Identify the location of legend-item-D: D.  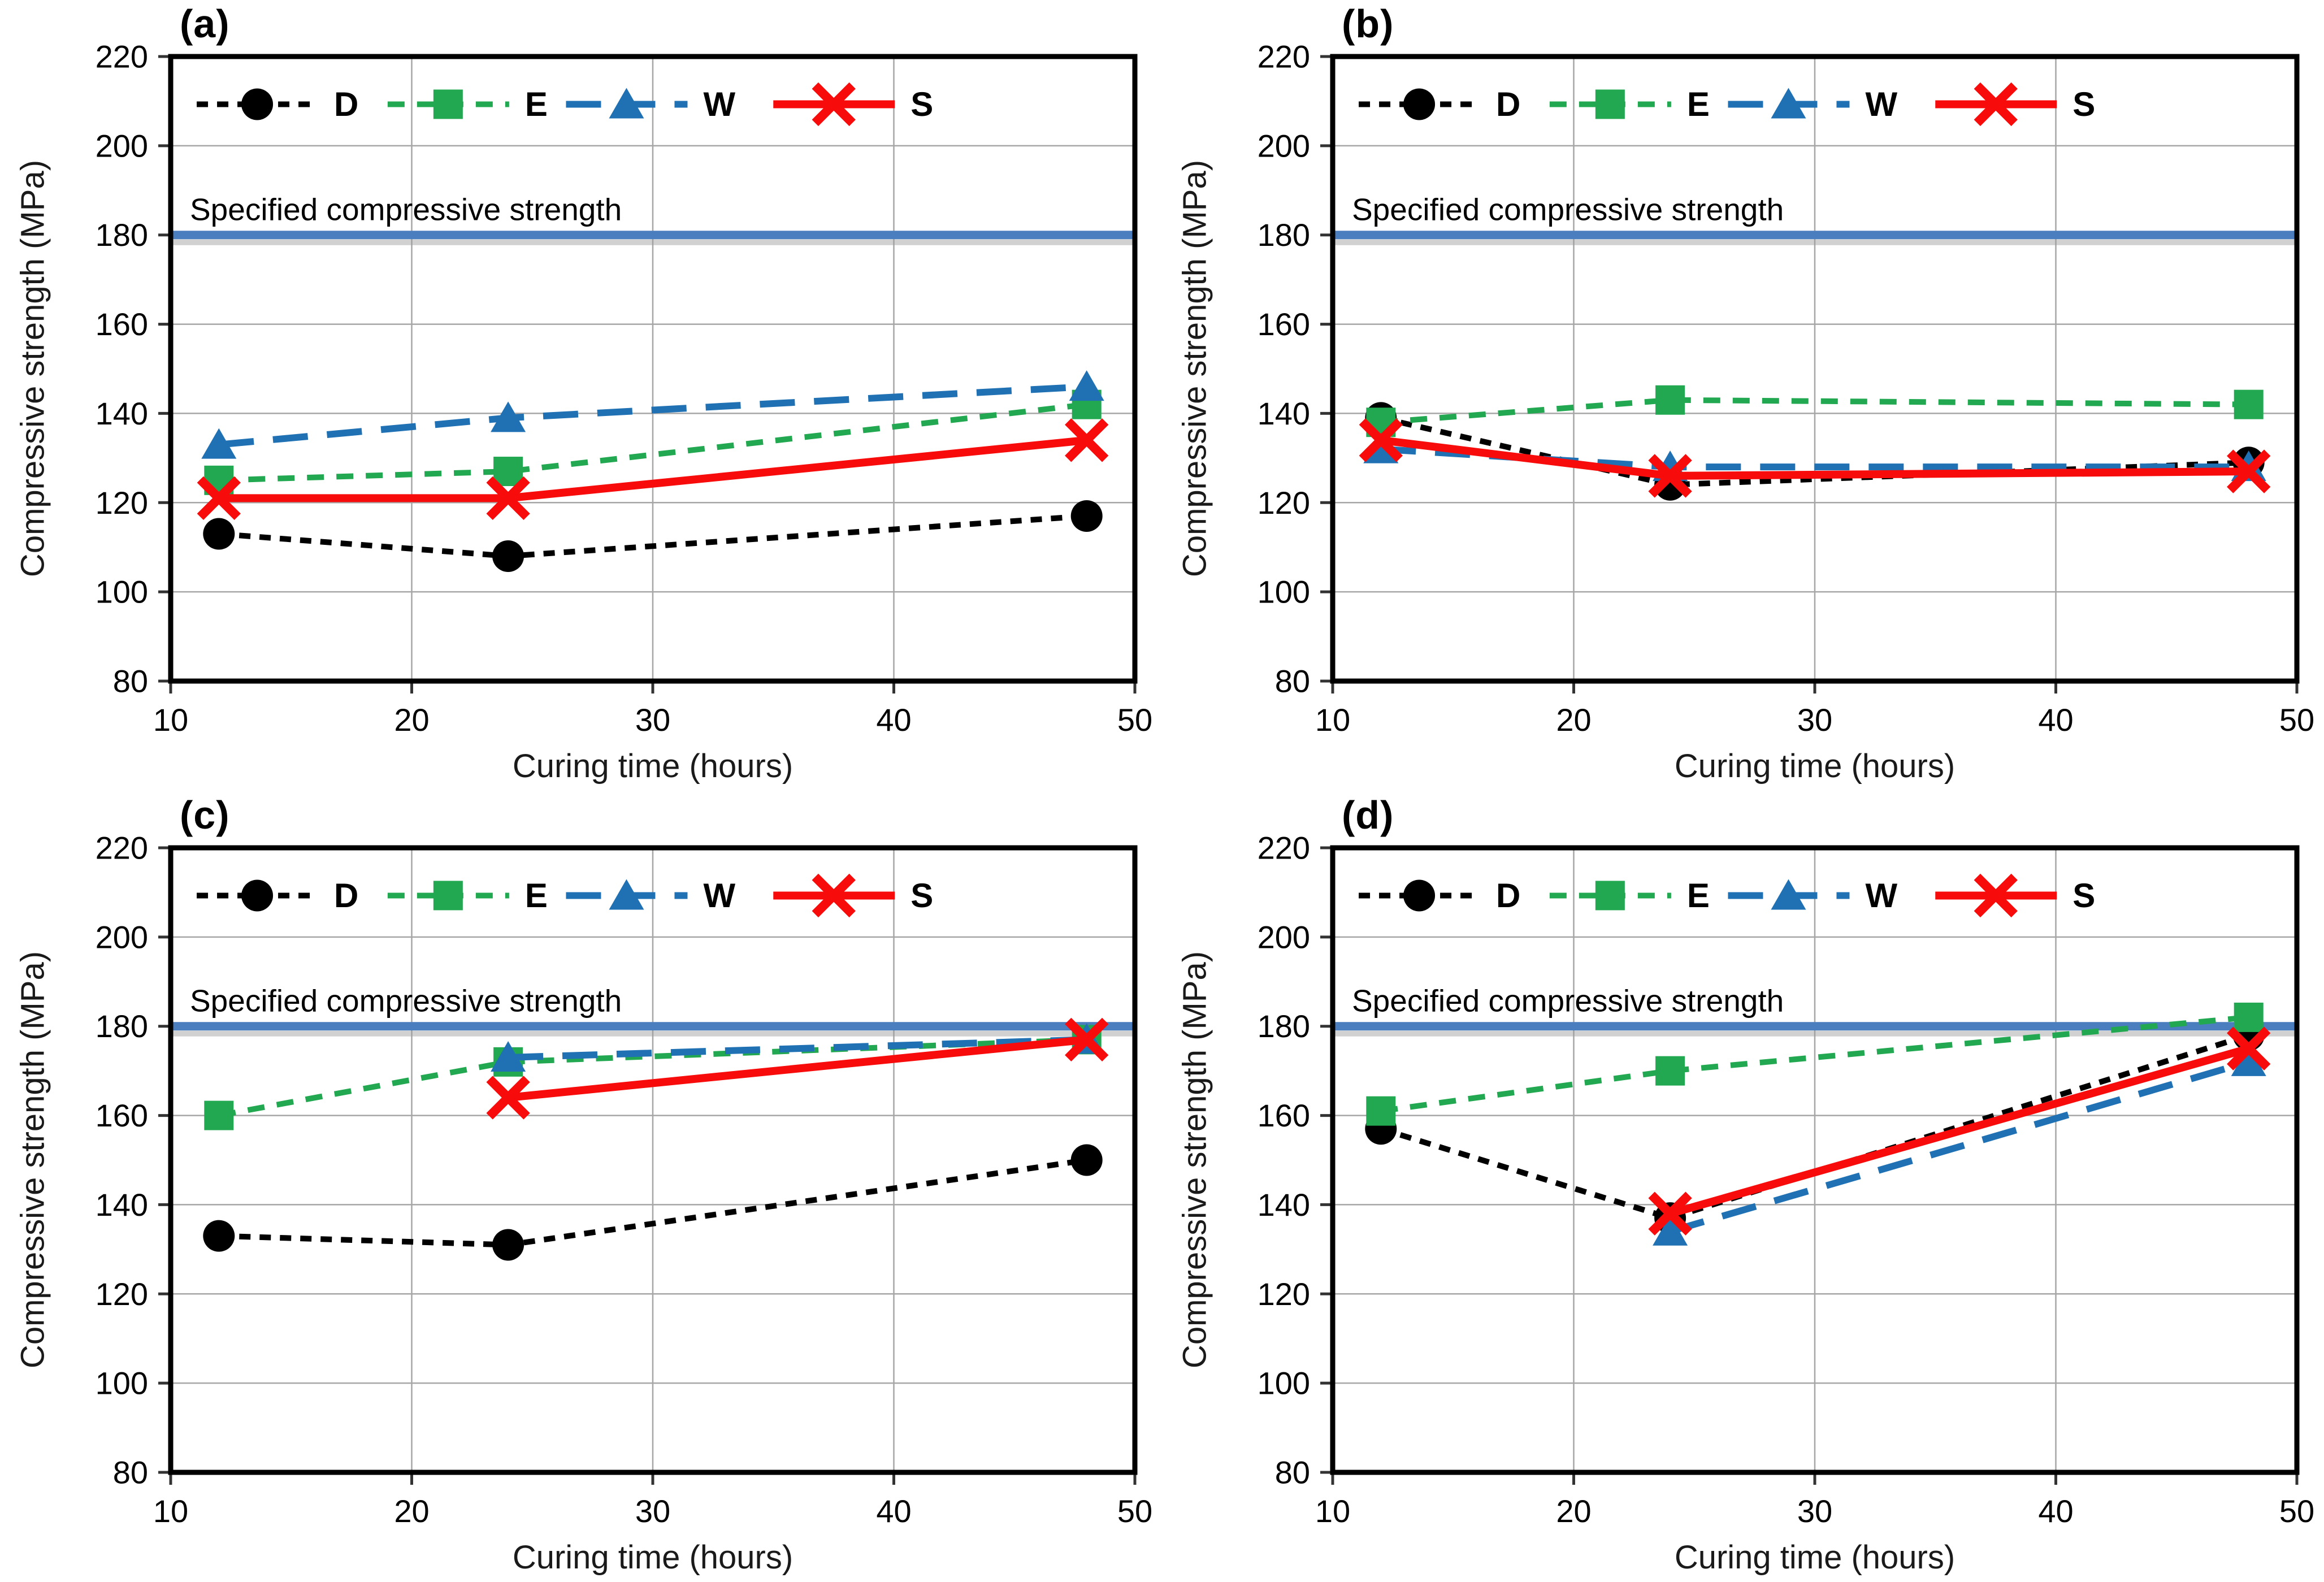
(277, 104).